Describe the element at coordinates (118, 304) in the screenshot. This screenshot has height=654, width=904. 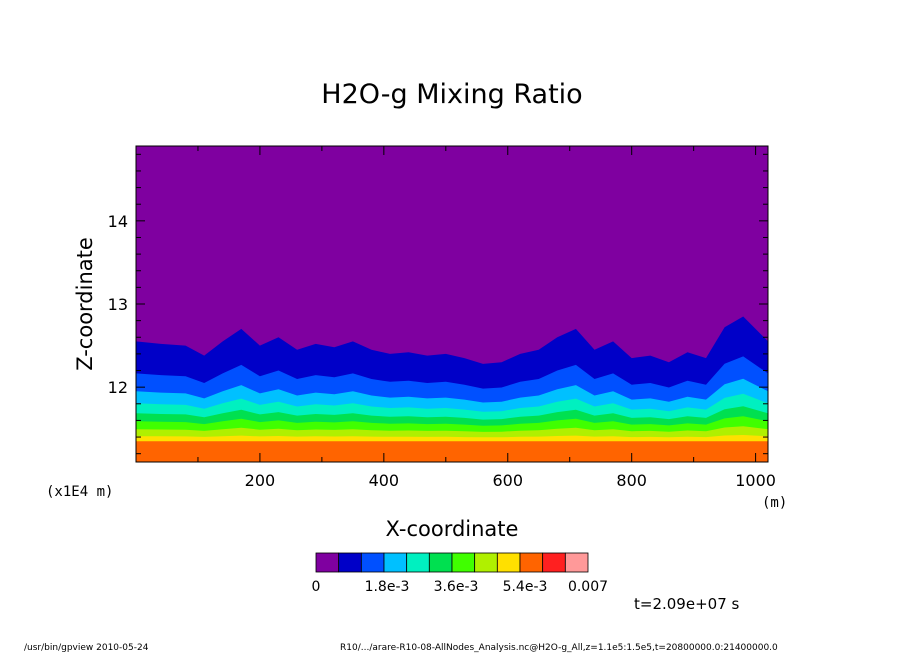
I see `y-tick-label-1: 13` at that location.